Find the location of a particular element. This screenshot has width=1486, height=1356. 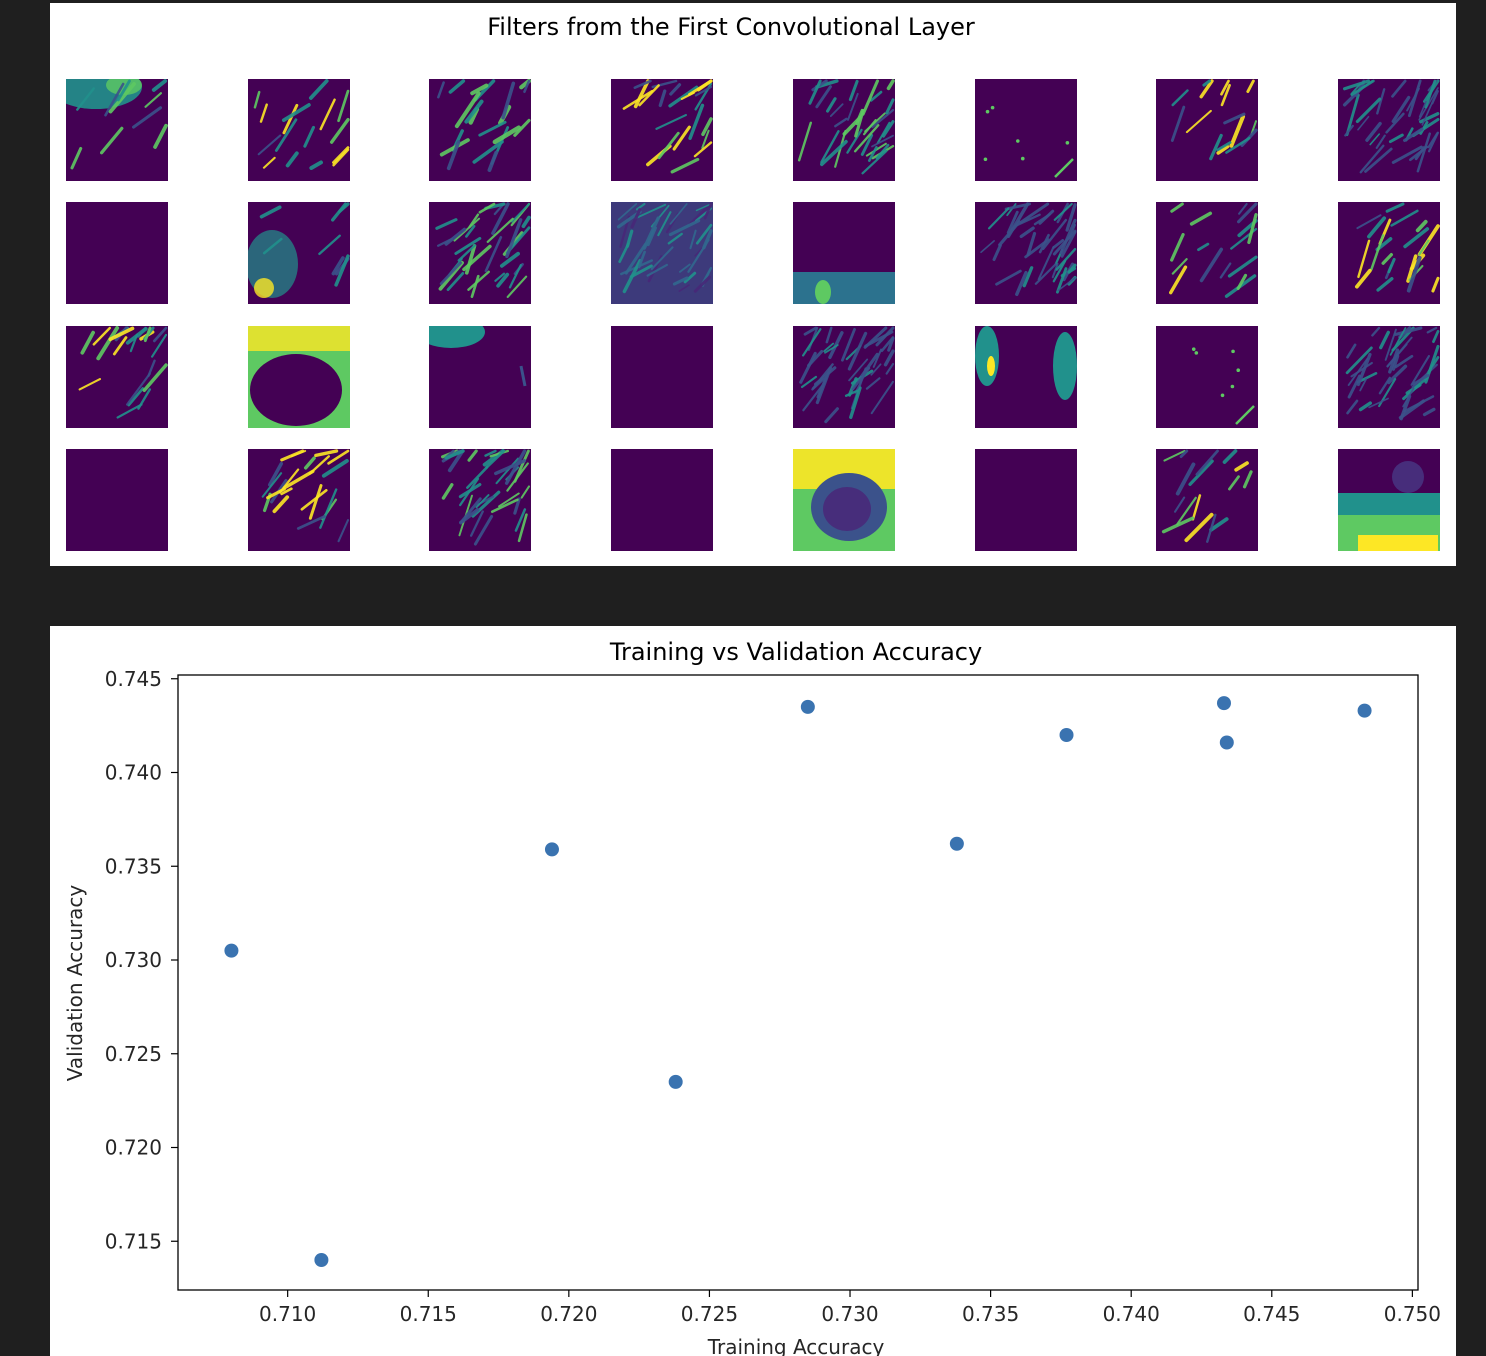

x-tick-label: 0.740 is located at coordinates (1131, 1314).